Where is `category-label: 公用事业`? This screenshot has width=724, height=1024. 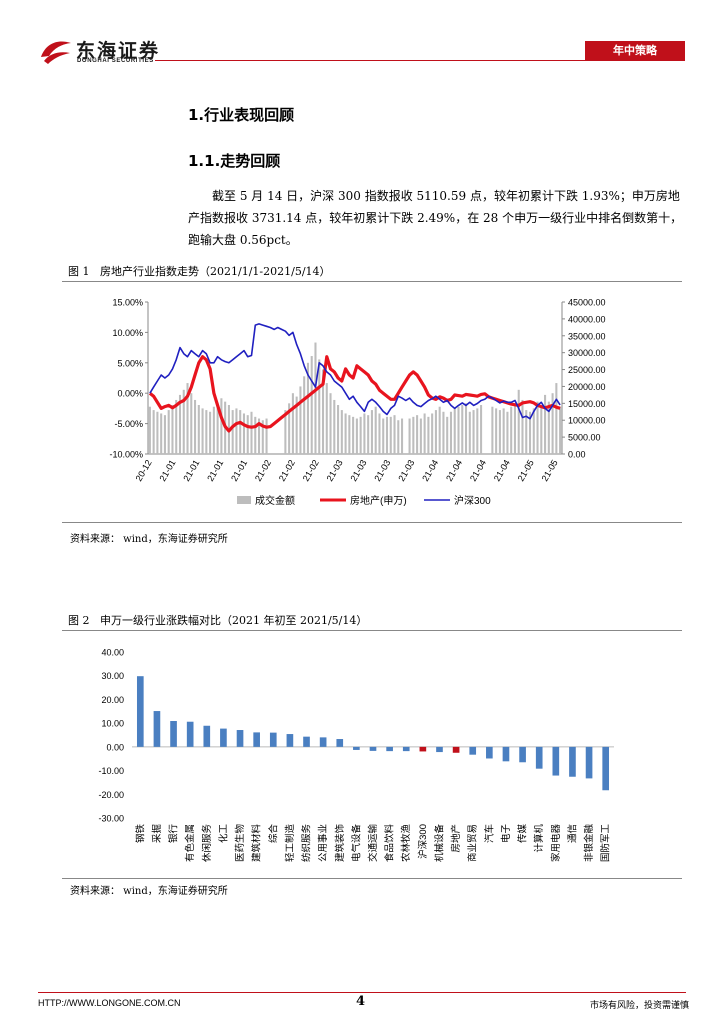
category-label: 公用事业 is located at coordinates (323, 843).